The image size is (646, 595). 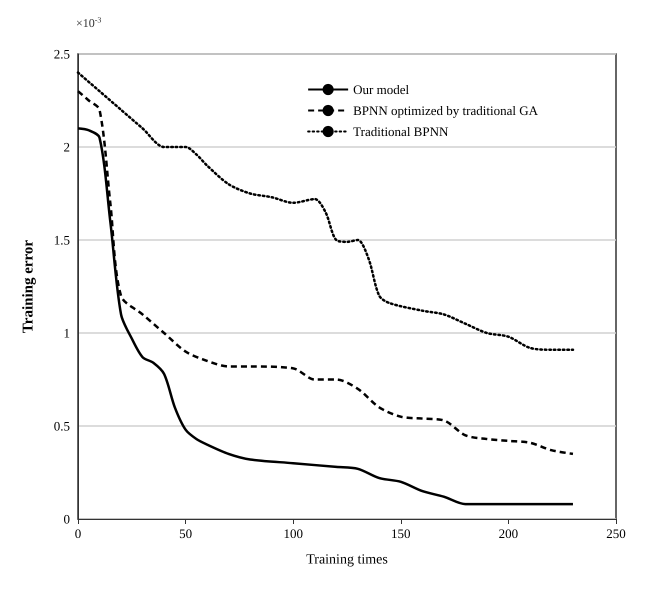 What do you see at coordinates (78, 533) in the screenshot?
I see `x-tick-label: 0` at bounding box center [78, 533].